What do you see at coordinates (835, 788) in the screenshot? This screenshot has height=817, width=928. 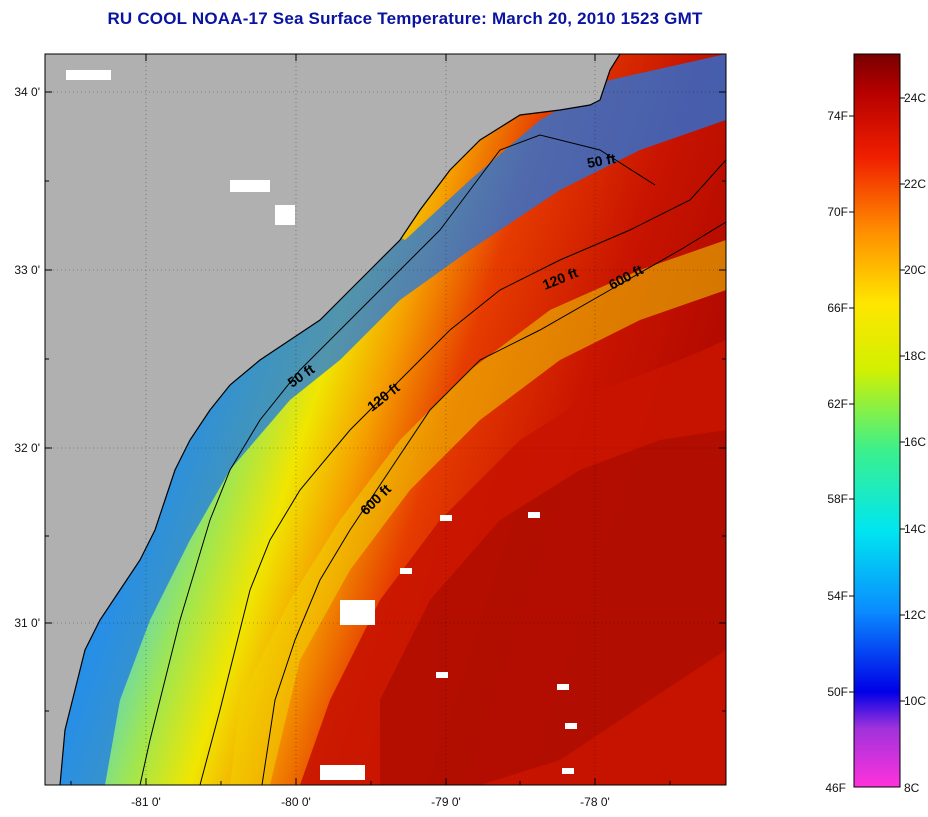 I see `cb-f-46: 46F` at bounding box center [835, 788].